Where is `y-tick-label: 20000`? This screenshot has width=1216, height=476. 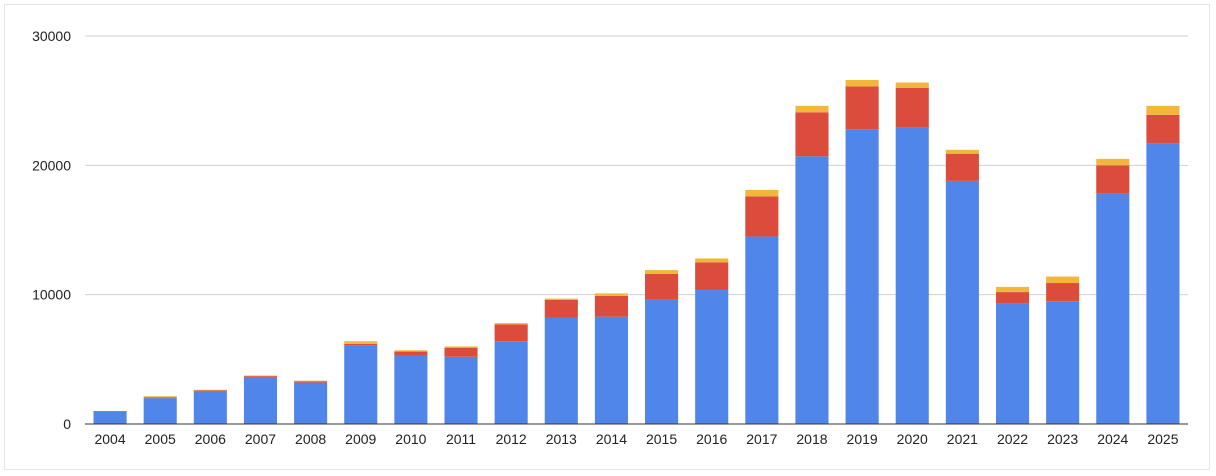 y-tick-label: 20000 is located at coordinates (51, 165).